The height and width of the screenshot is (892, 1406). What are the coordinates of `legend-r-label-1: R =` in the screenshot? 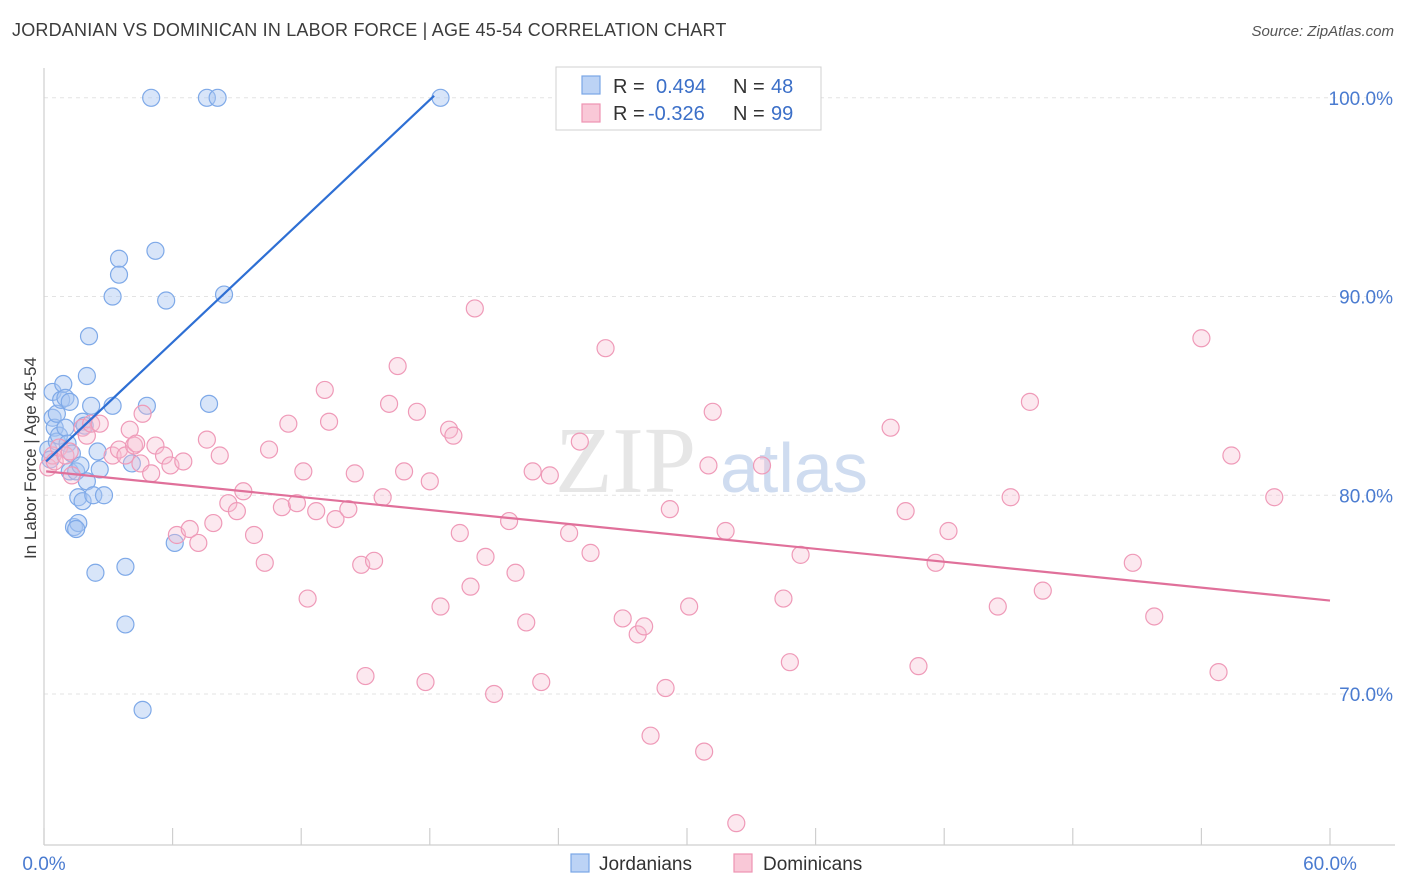 It's located at (629, 87).